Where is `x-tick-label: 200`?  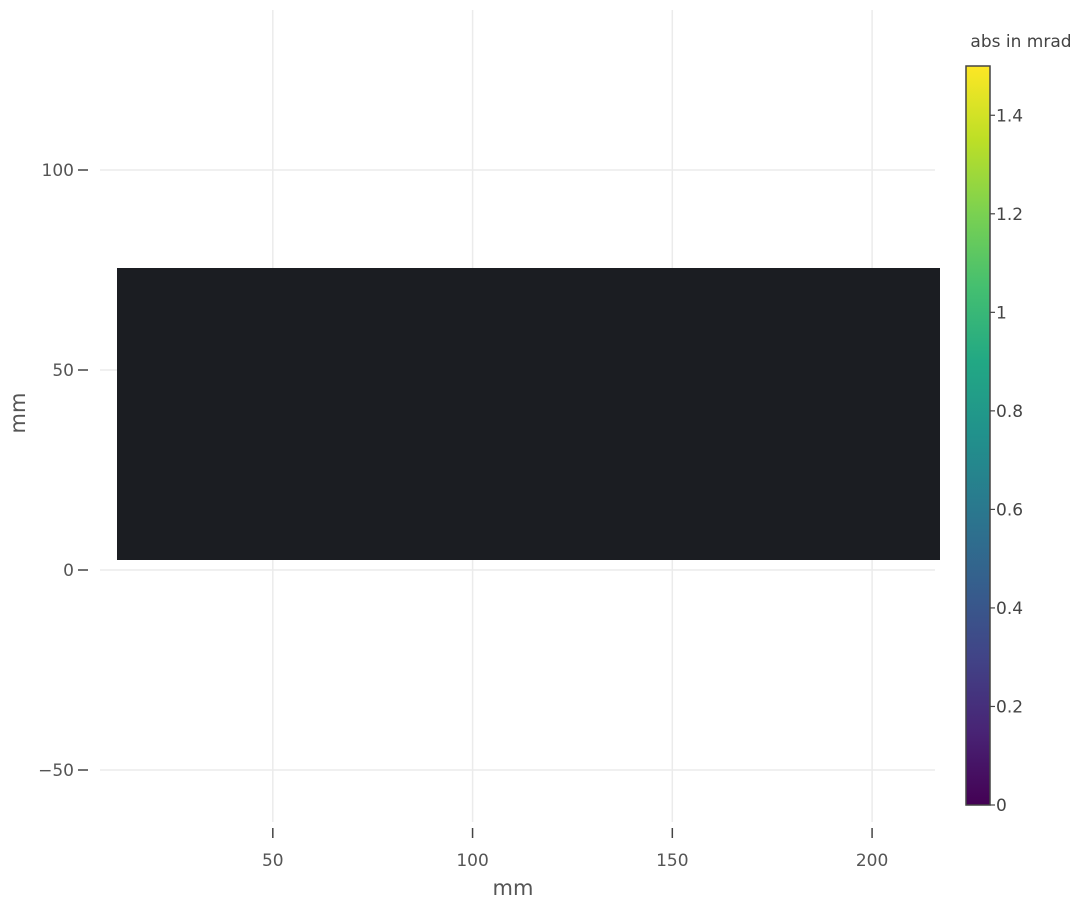 x-tick-label: 200 is located at coordinates (872, 861).